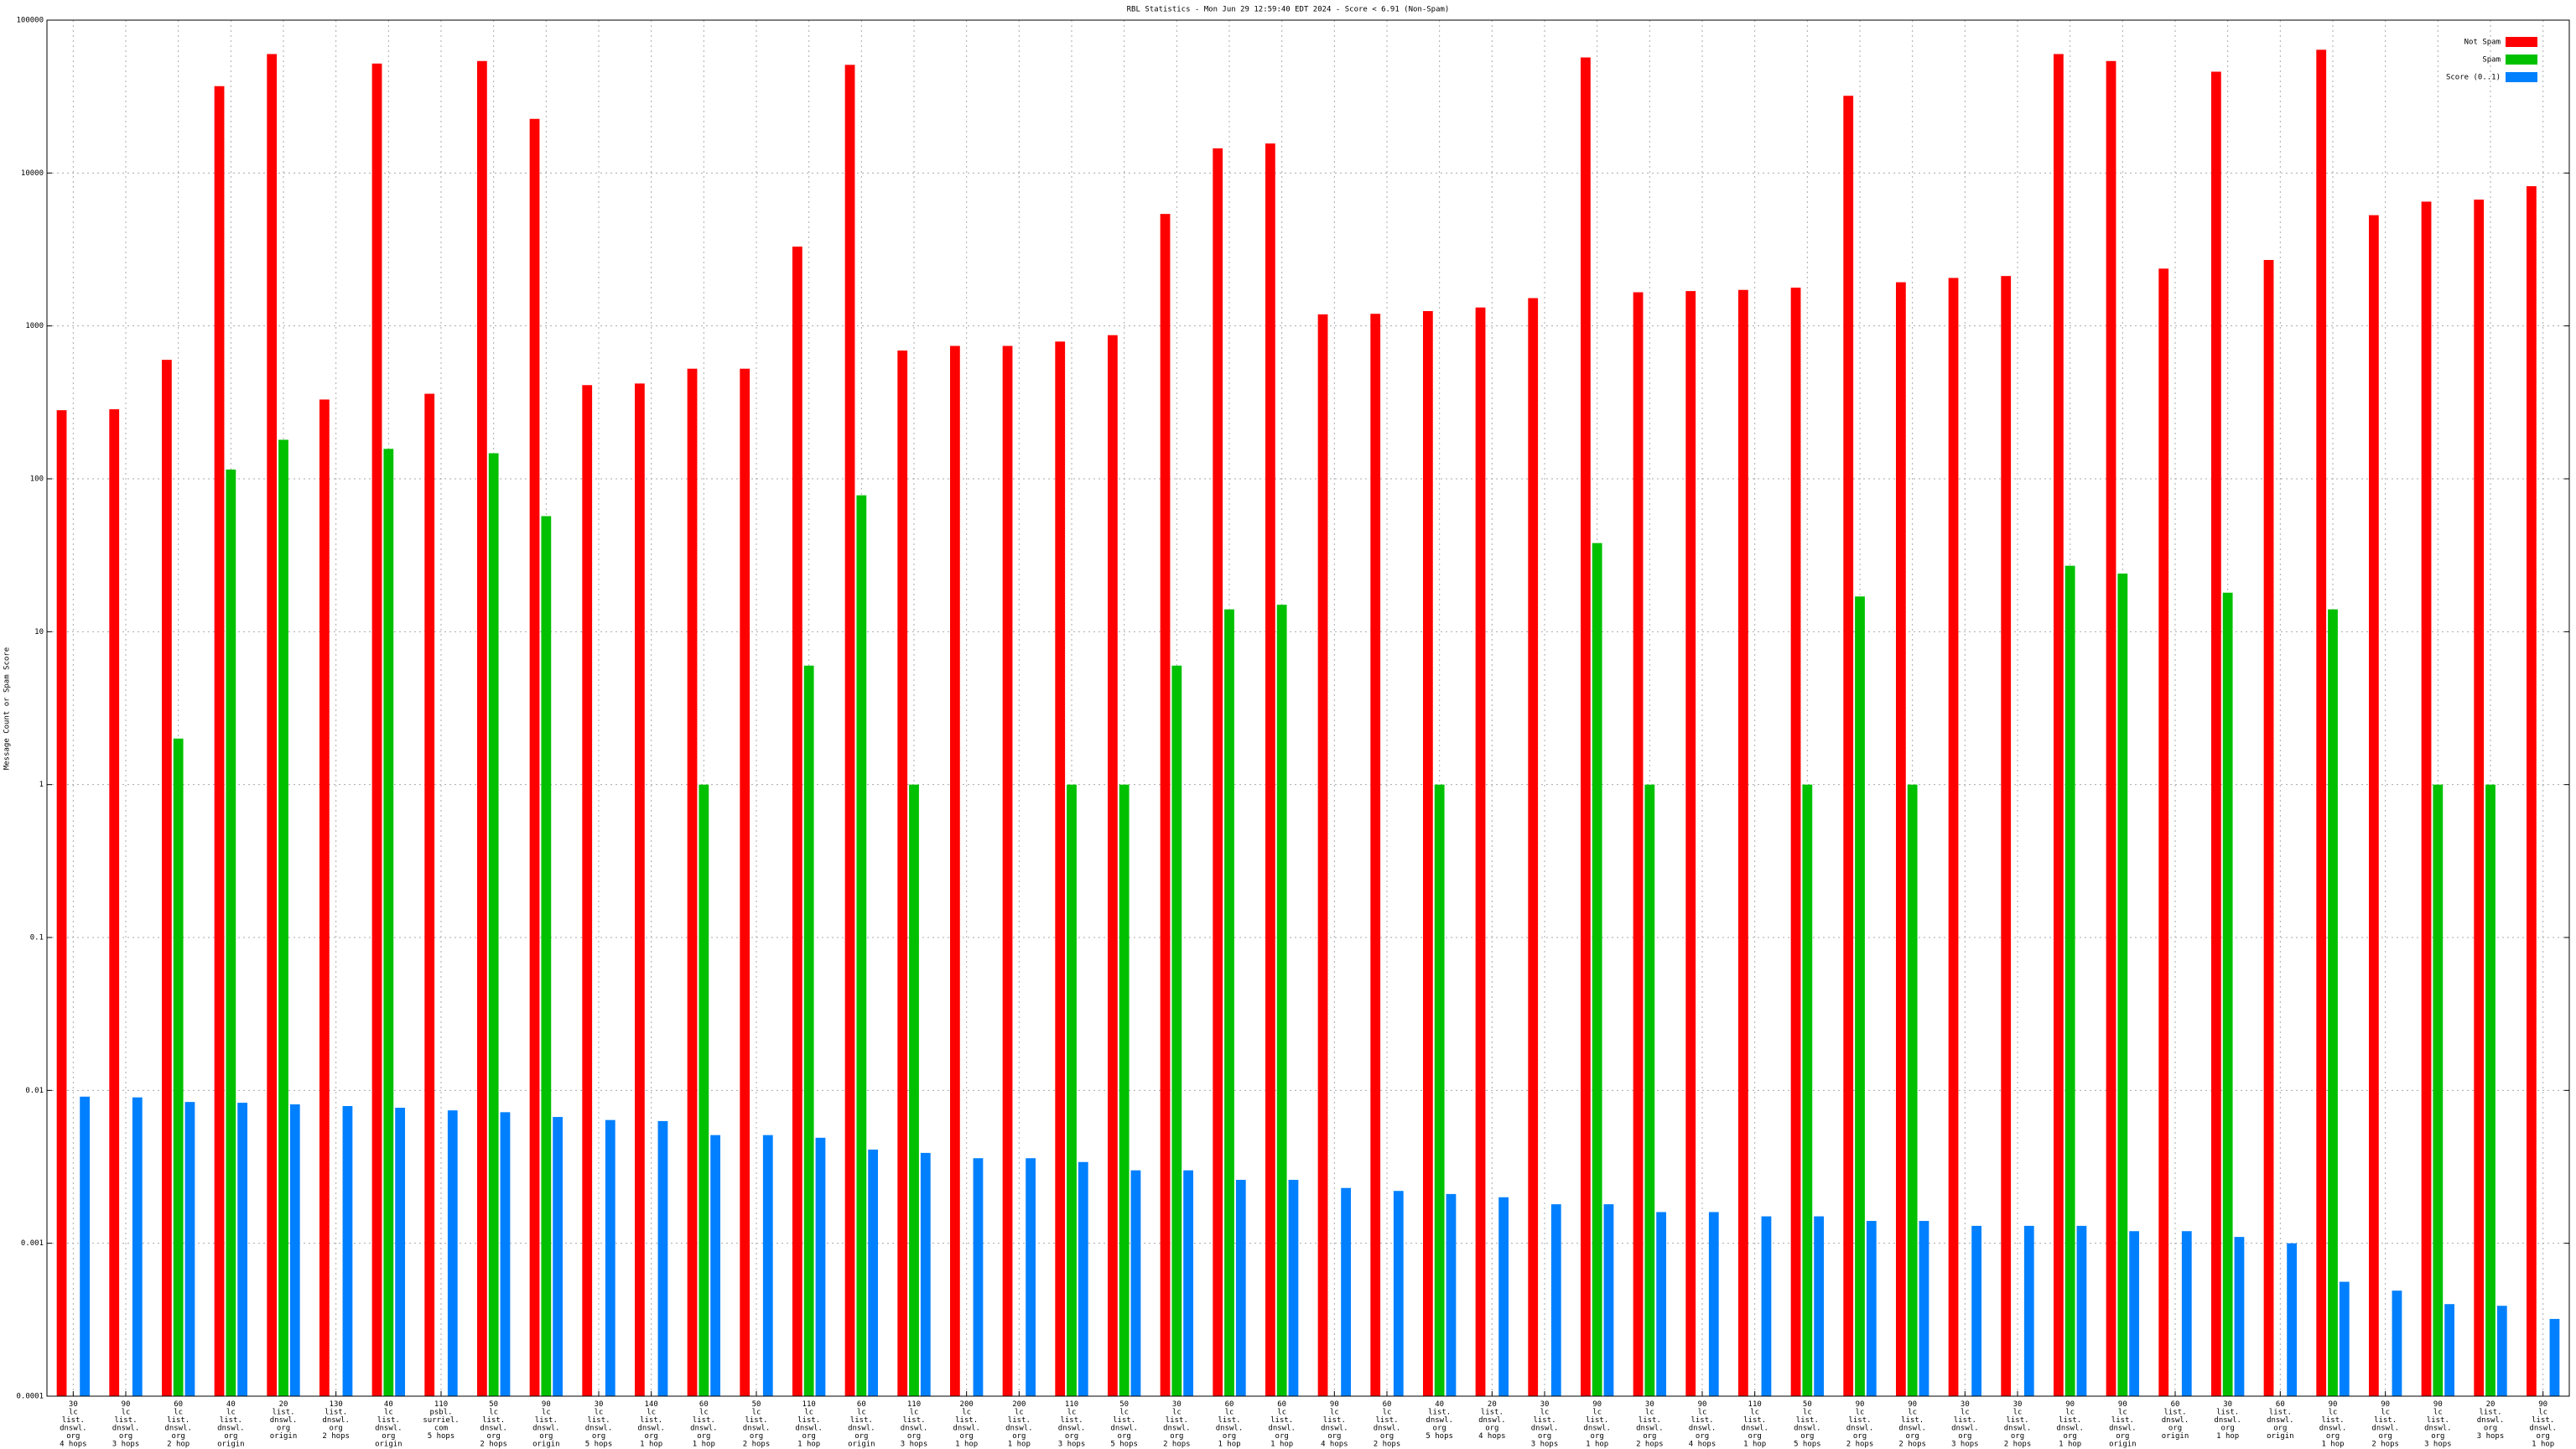  I want to click on x-tick-label: 90 lc list. dnswl. org 1 hop, so click(1597, 1424).